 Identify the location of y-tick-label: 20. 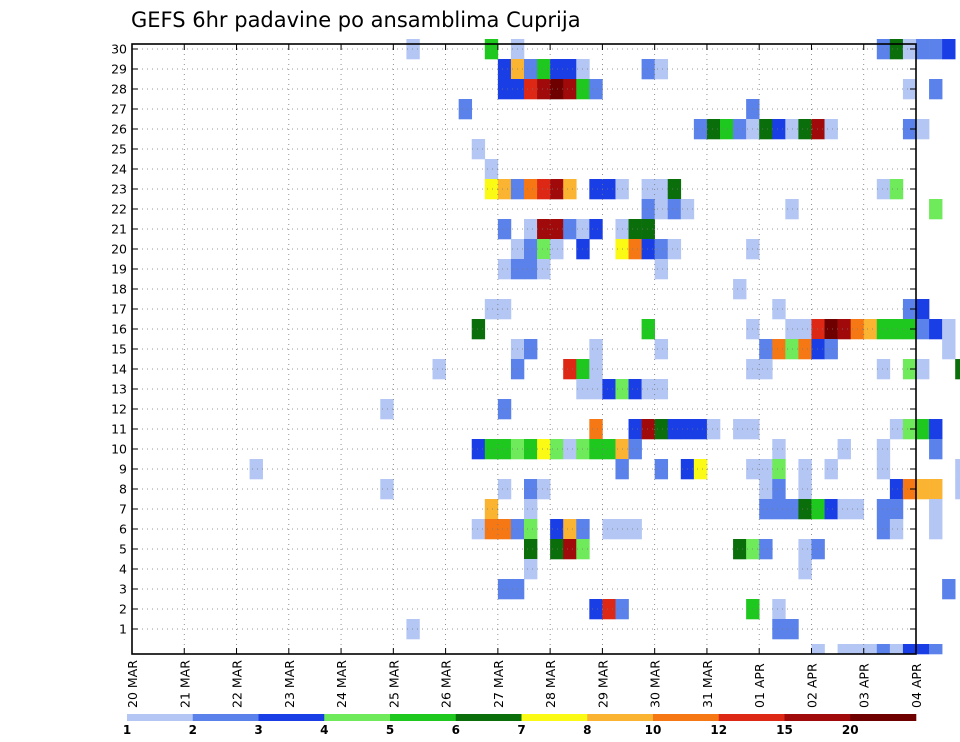
(119, 249).